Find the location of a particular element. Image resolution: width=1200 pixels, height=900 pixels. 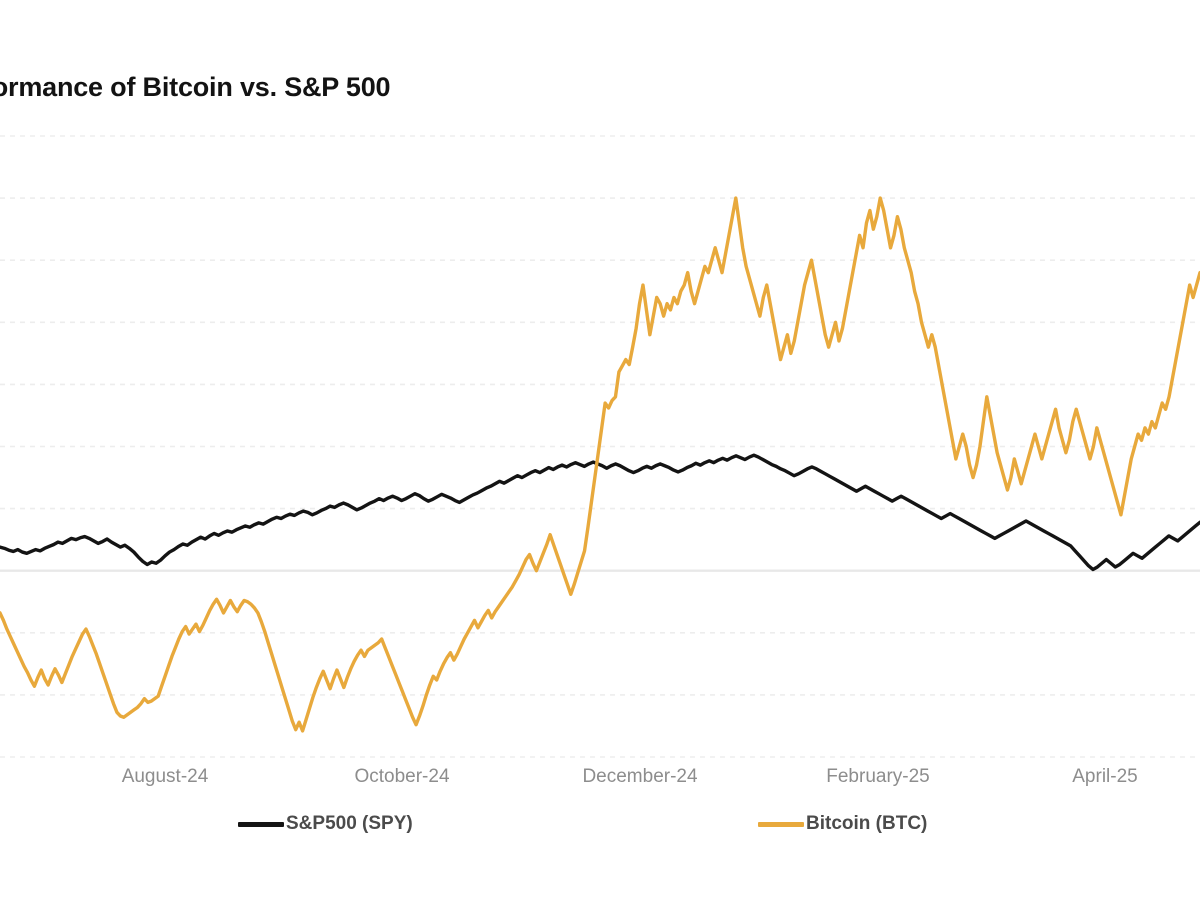

series-line-spy is located at coordinates (600, 512).